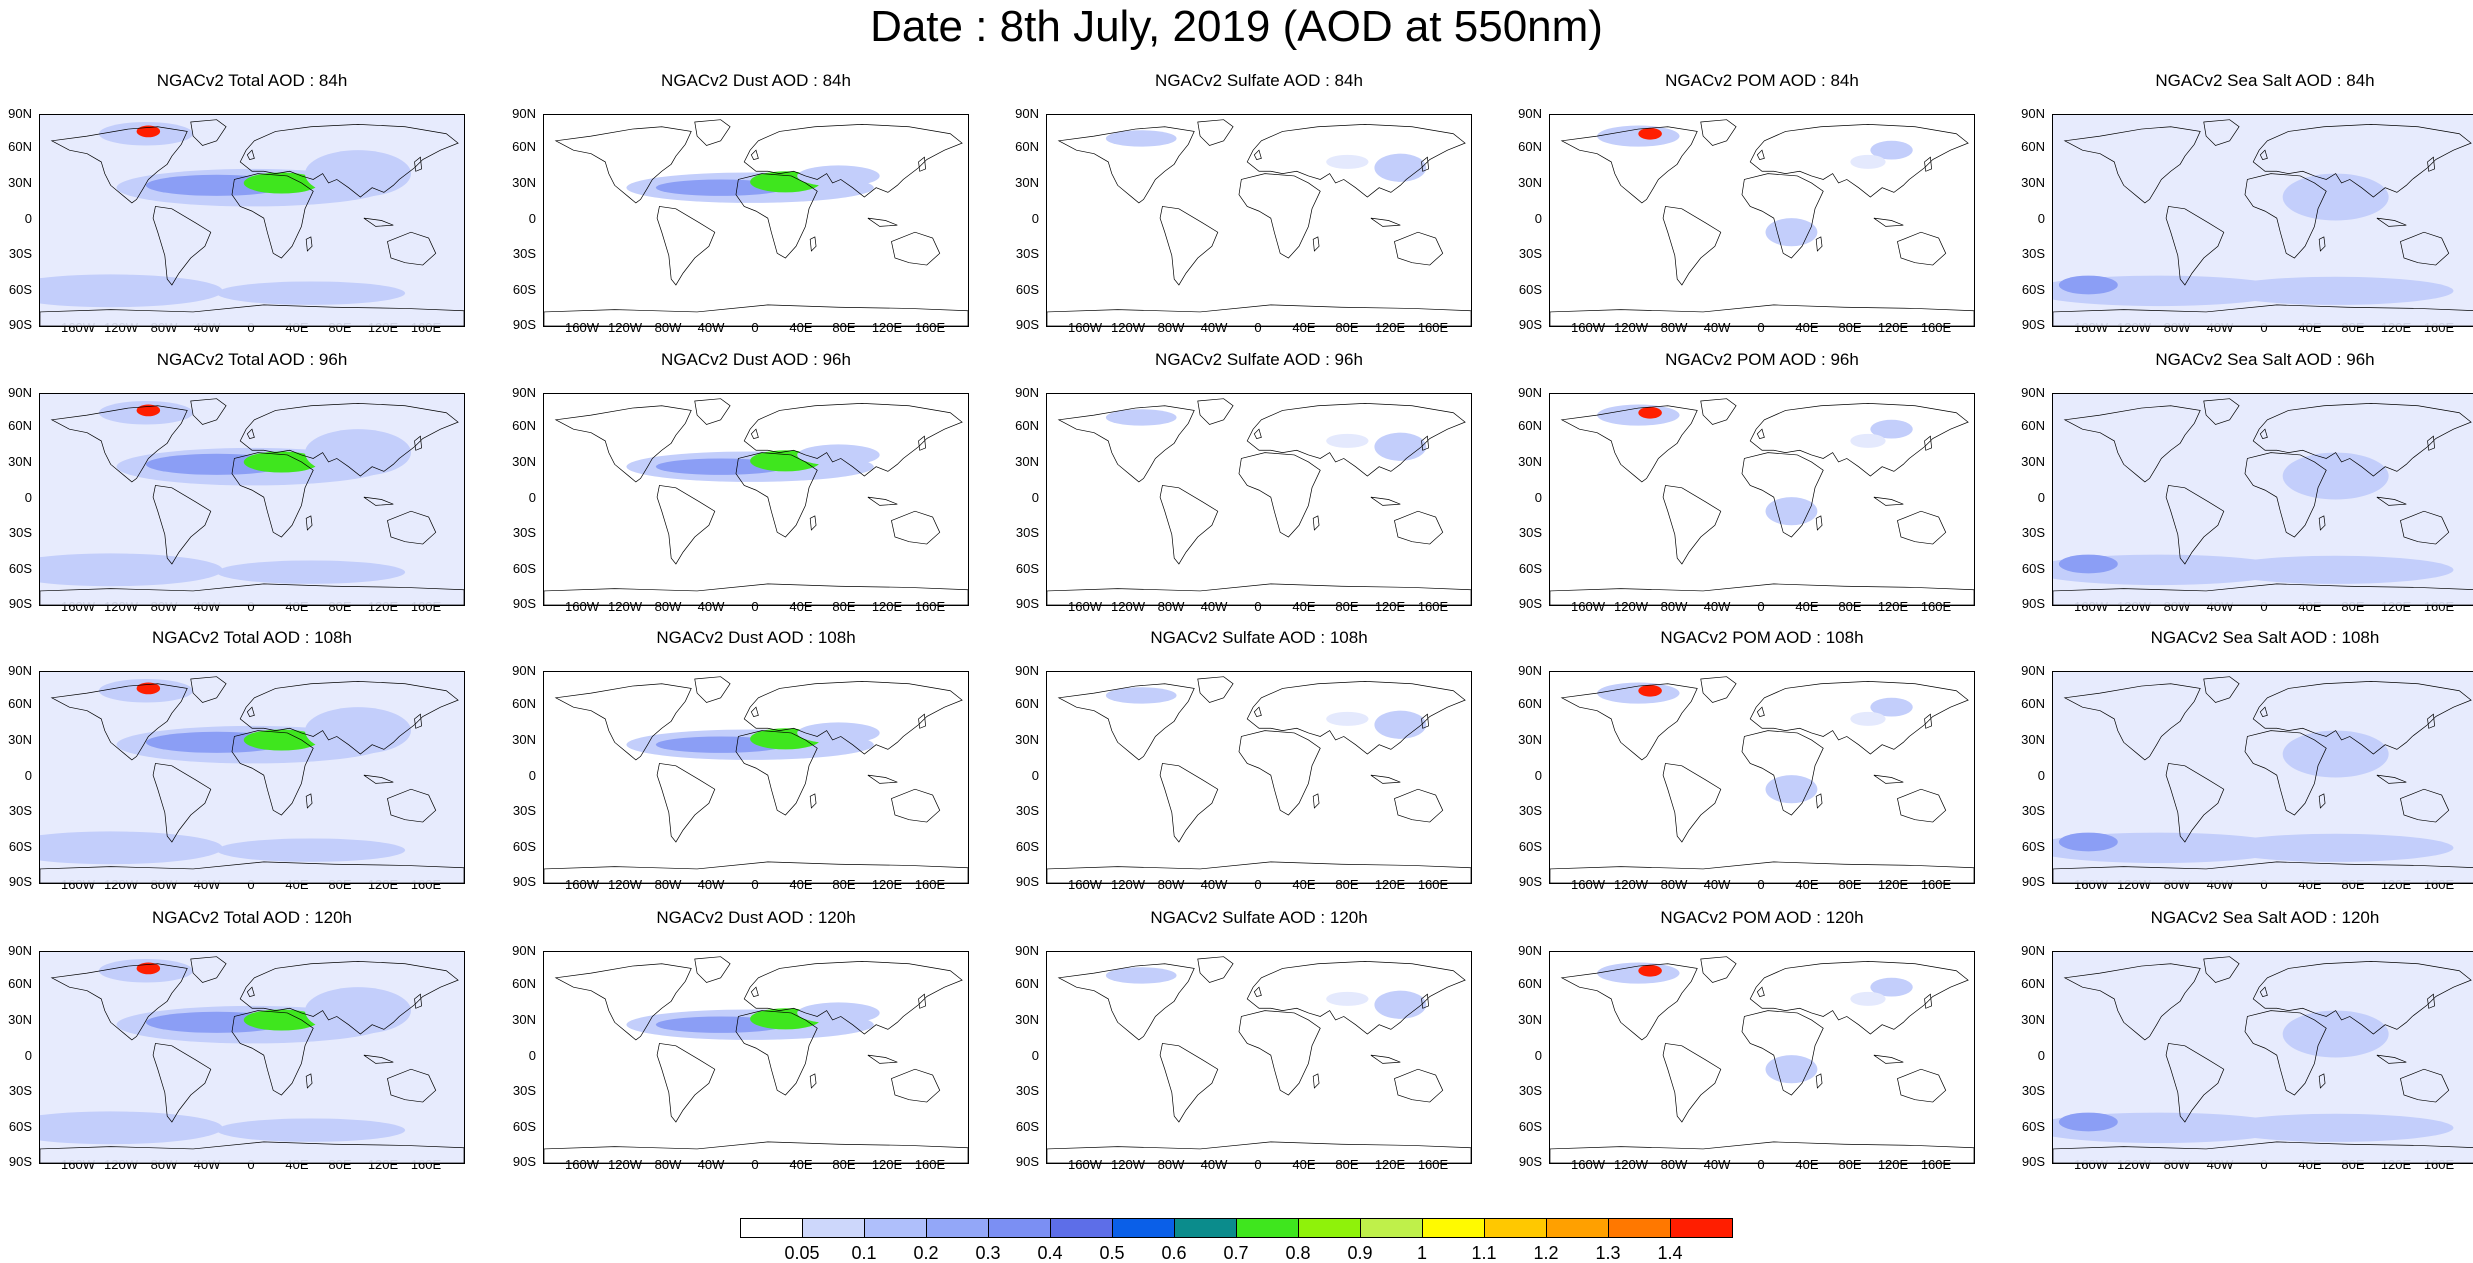 Image resolution: width=2473 pixels, height=1263 pixels. What do you see at coordinates (582, 606) in the screenshot?
I see `longitude-tick-label: 160W` at bounding box center [582, 606].